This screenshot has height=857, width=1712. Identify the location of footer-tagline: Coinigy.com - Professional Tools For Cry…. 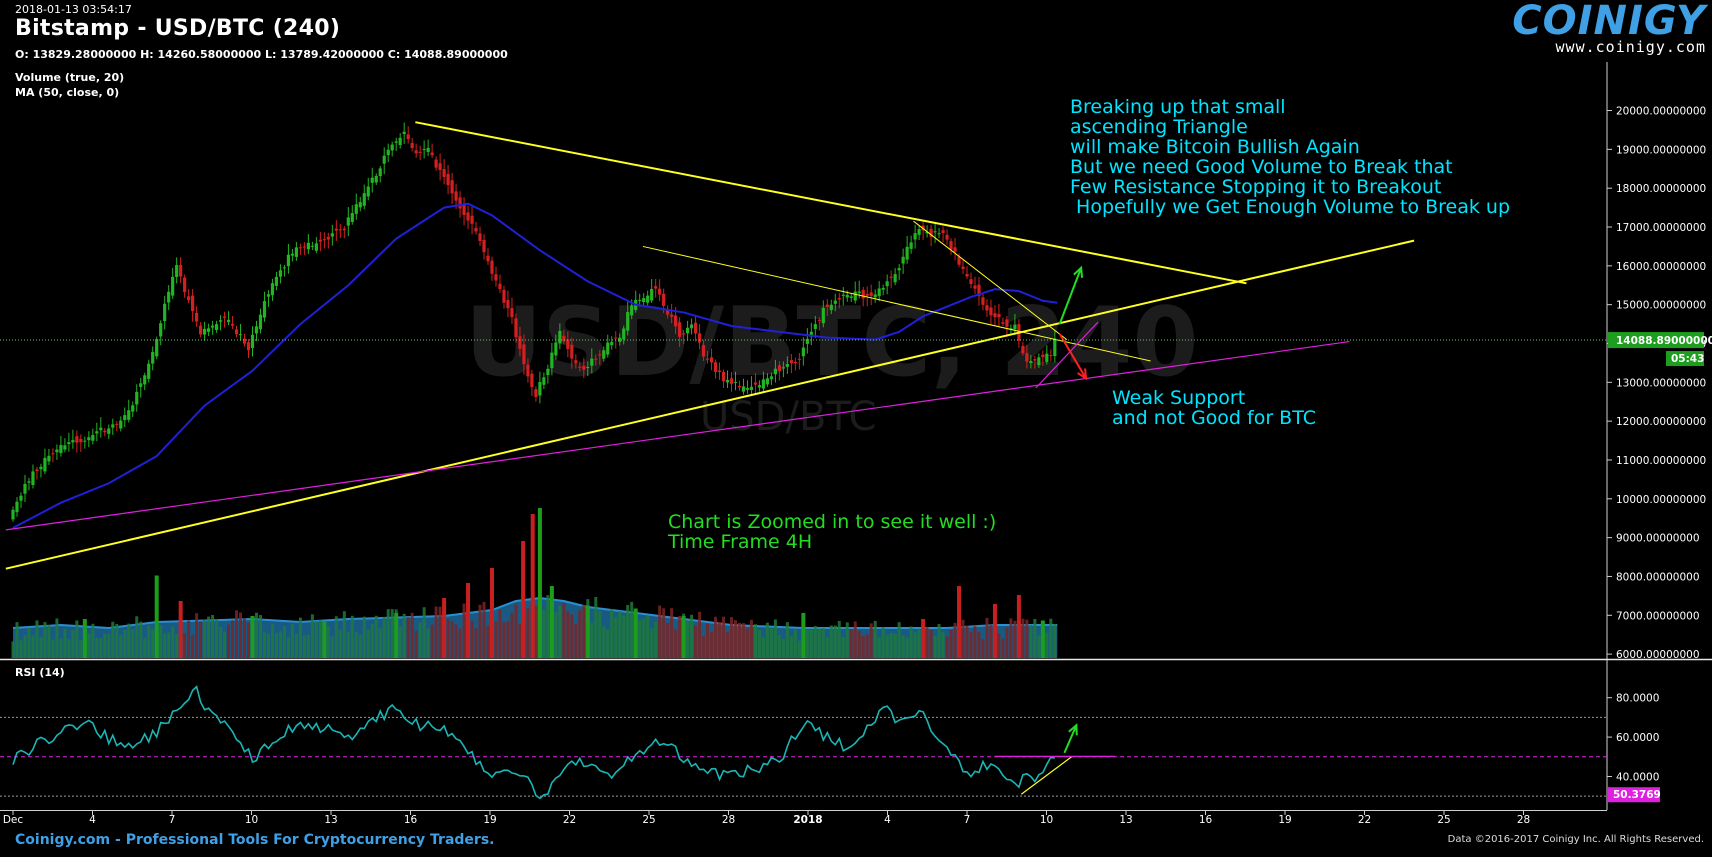
(255, 840).